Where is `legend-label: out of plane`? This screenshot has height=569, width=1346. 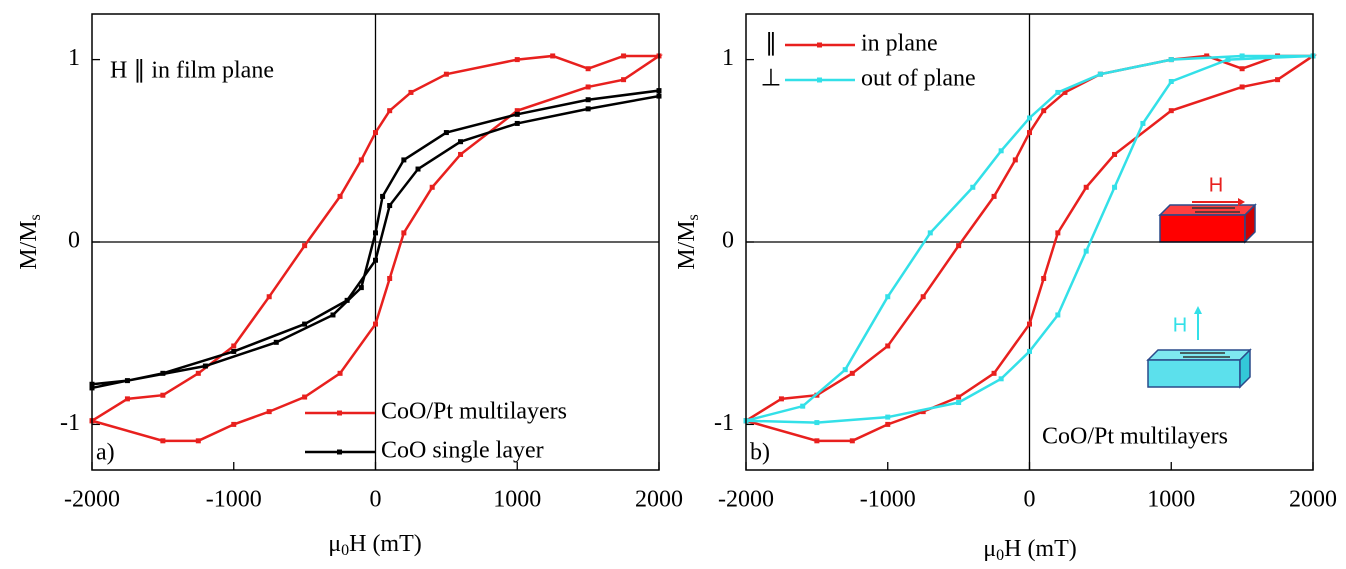
legend-label: out of plane is located at coordinates (918, 79).